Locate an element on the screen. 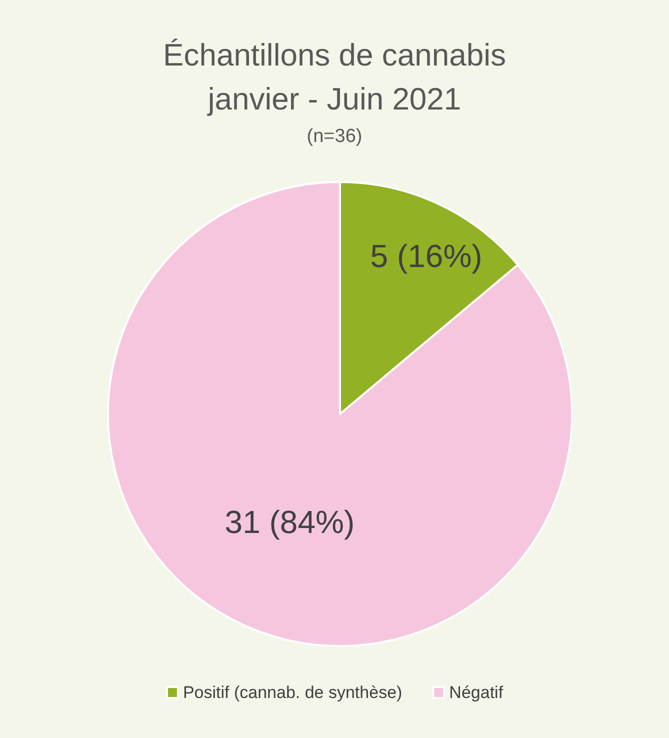  data-label: 31 (84%) is located at coordinates (289, 522).